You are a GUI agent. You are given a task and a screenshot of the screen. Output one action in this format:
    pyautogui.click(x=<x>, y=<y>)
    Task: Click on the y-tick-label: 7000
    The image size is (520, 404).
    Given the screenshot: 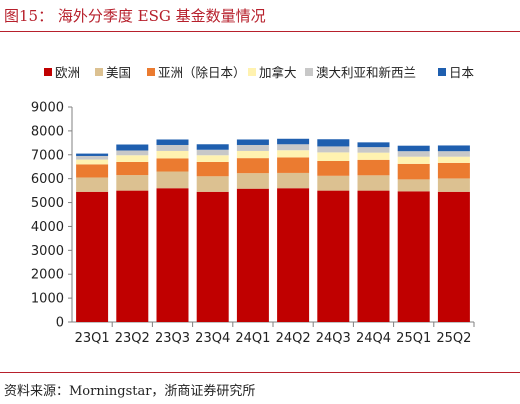 What is the action you would take?
    pyautogui.click(x=47, y=155)
    